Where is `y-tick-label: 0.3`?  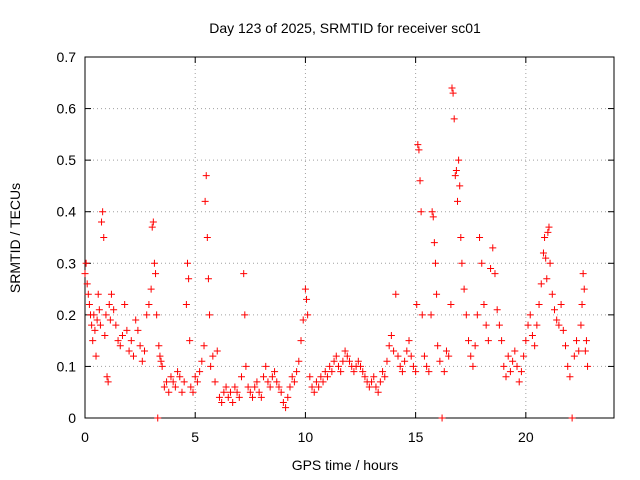 y-tick-label: 0.3 is located at coordinates (67, 263).